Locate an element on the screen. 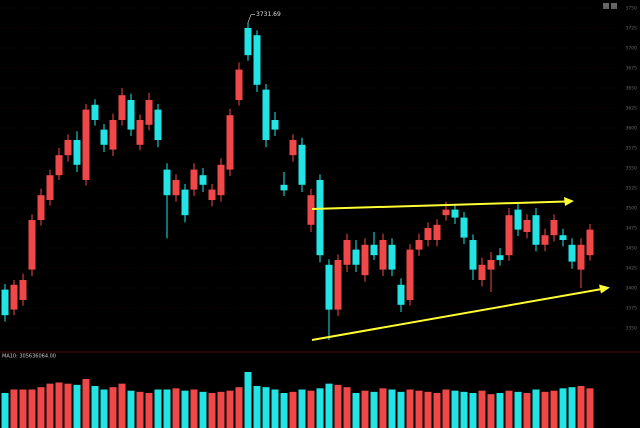  y-tick-label: 3600 is located at coordinates (632, 129).